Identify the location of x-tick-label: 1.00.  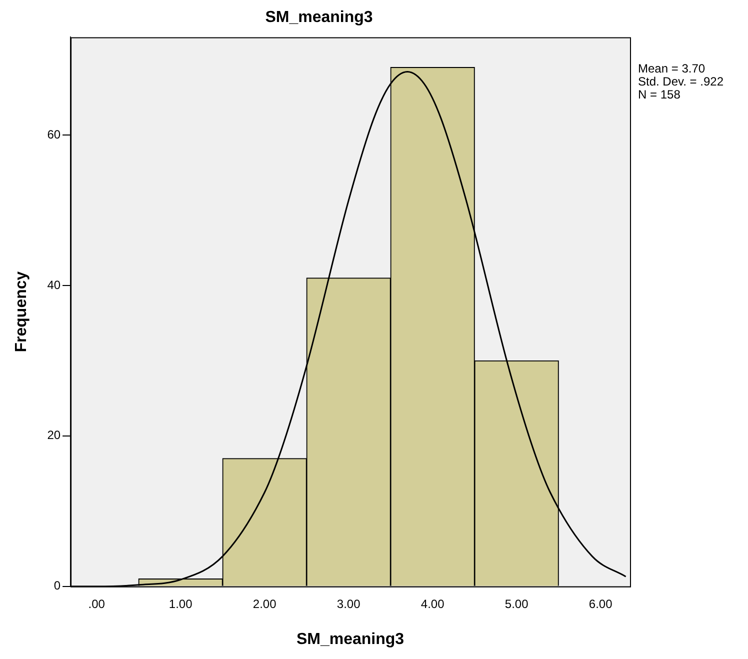
(180, 603).